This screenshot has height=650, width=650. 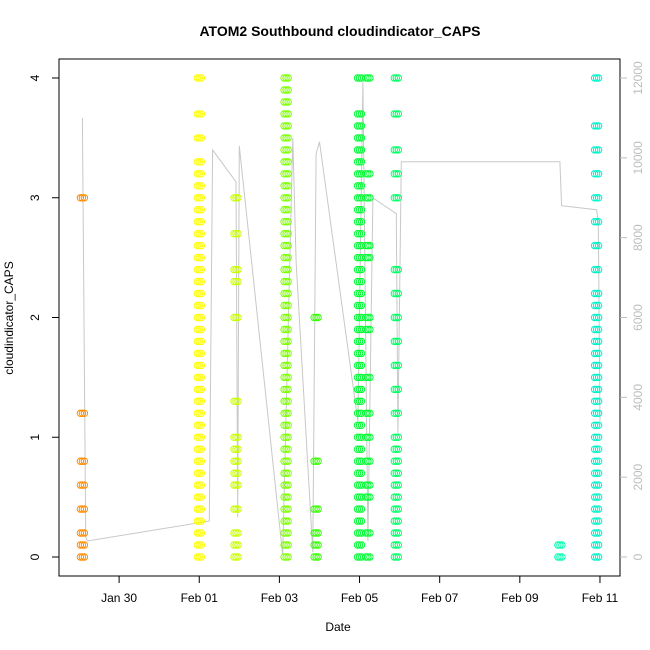 I want to click on y2-tick-label: 2000, so click(x=638, y=476).